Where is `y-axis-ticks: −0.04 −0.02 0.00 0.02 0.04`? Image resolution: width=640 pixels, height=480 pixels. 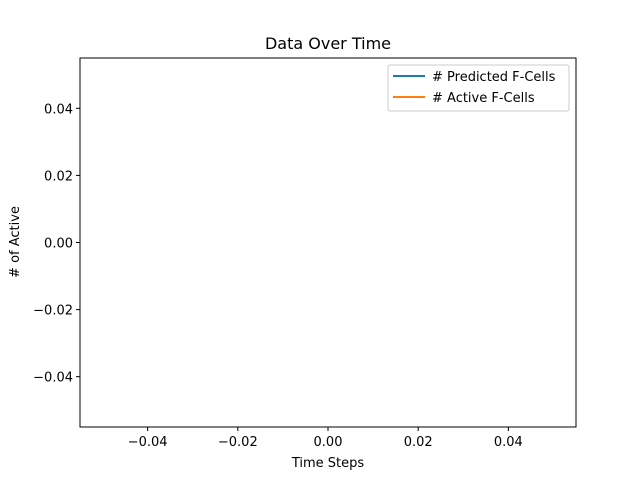
y-axis-ticks: −0.04 −0.02 0.00 0.02 0.04 is located at coordinates (56, 244).